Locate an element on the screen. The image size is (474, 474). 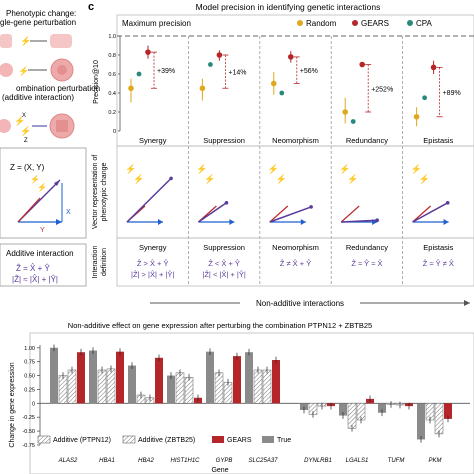
legend-label: Random is located at coordinates (321, 23).